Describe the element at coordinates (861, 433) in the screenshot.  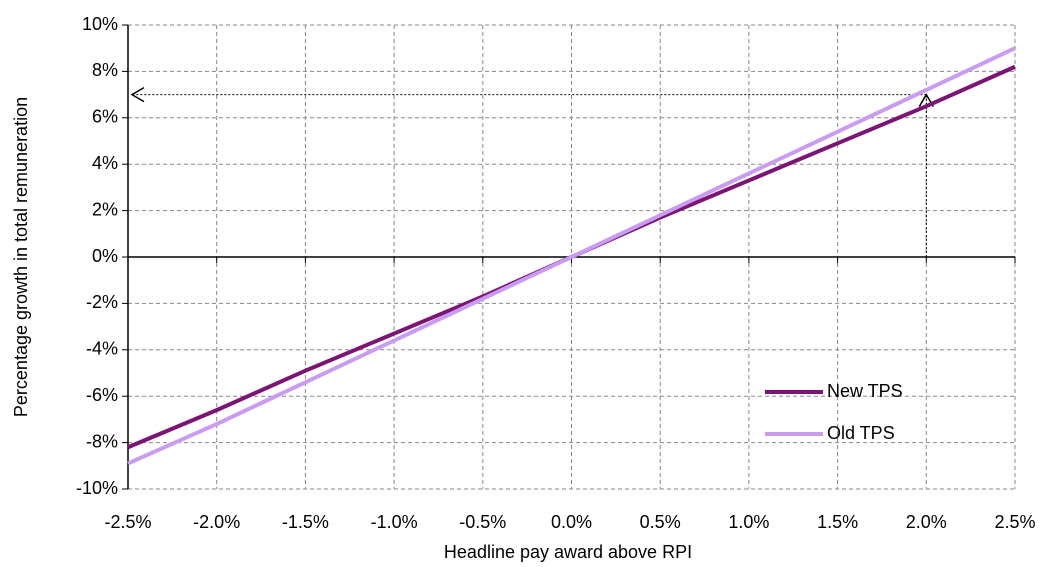
I see `legend-label: Old TPS` at that location.